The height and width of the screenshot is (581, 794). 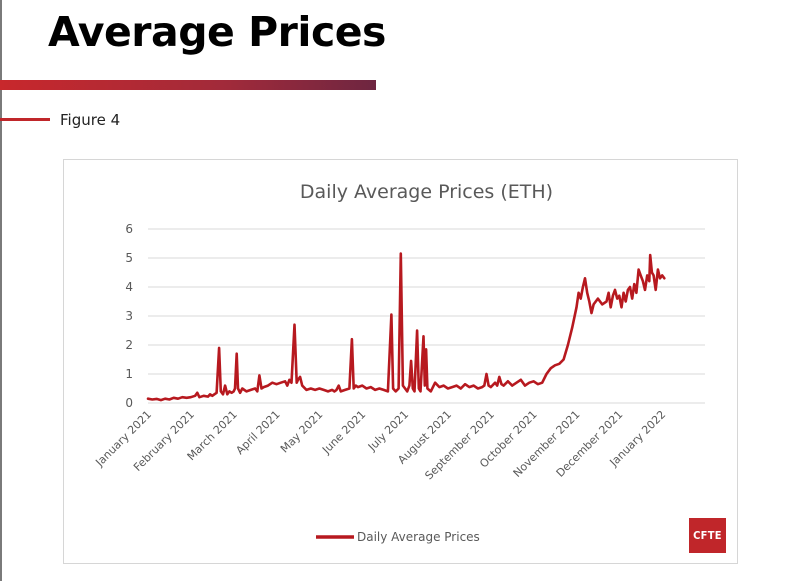 I want to click on figure-label: Figure 4, so click(x=90, y=120).